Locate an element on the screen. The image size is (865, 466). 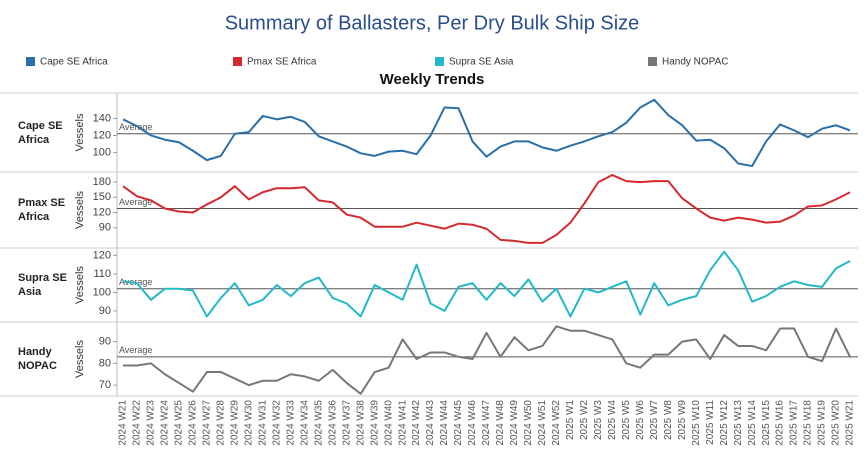
x-tick-label: 2025 W20 is located at coordinates (836, 423).